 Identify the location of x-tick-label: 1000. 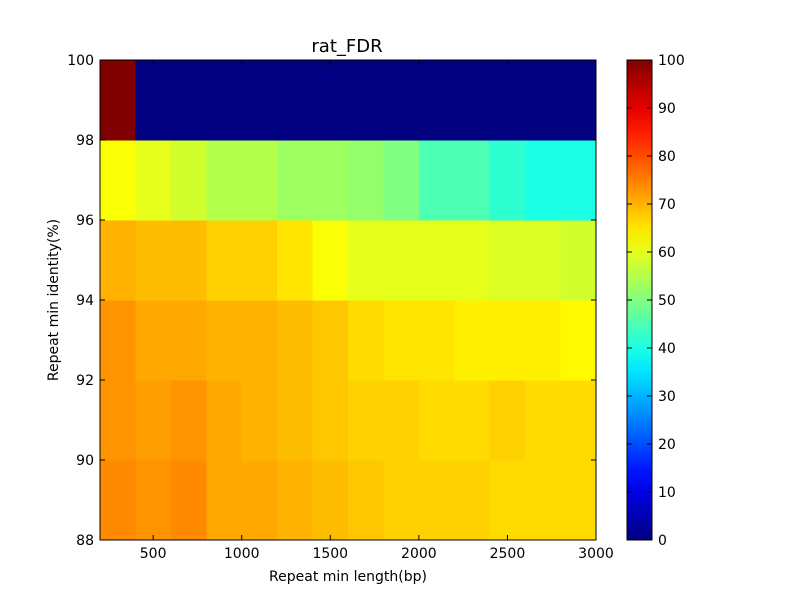
(242, 554).